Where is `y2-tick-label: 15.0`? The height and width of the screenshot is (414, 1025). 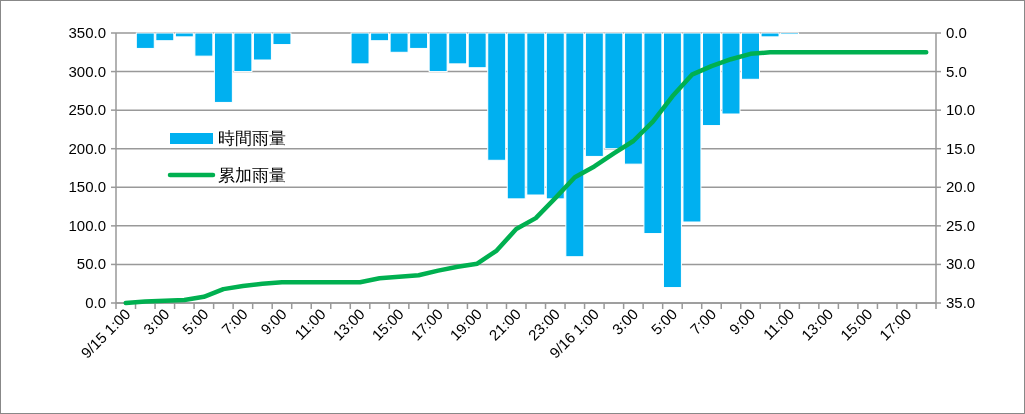 y2-tick-label: 15.0 is located at coordinates (961, 148).